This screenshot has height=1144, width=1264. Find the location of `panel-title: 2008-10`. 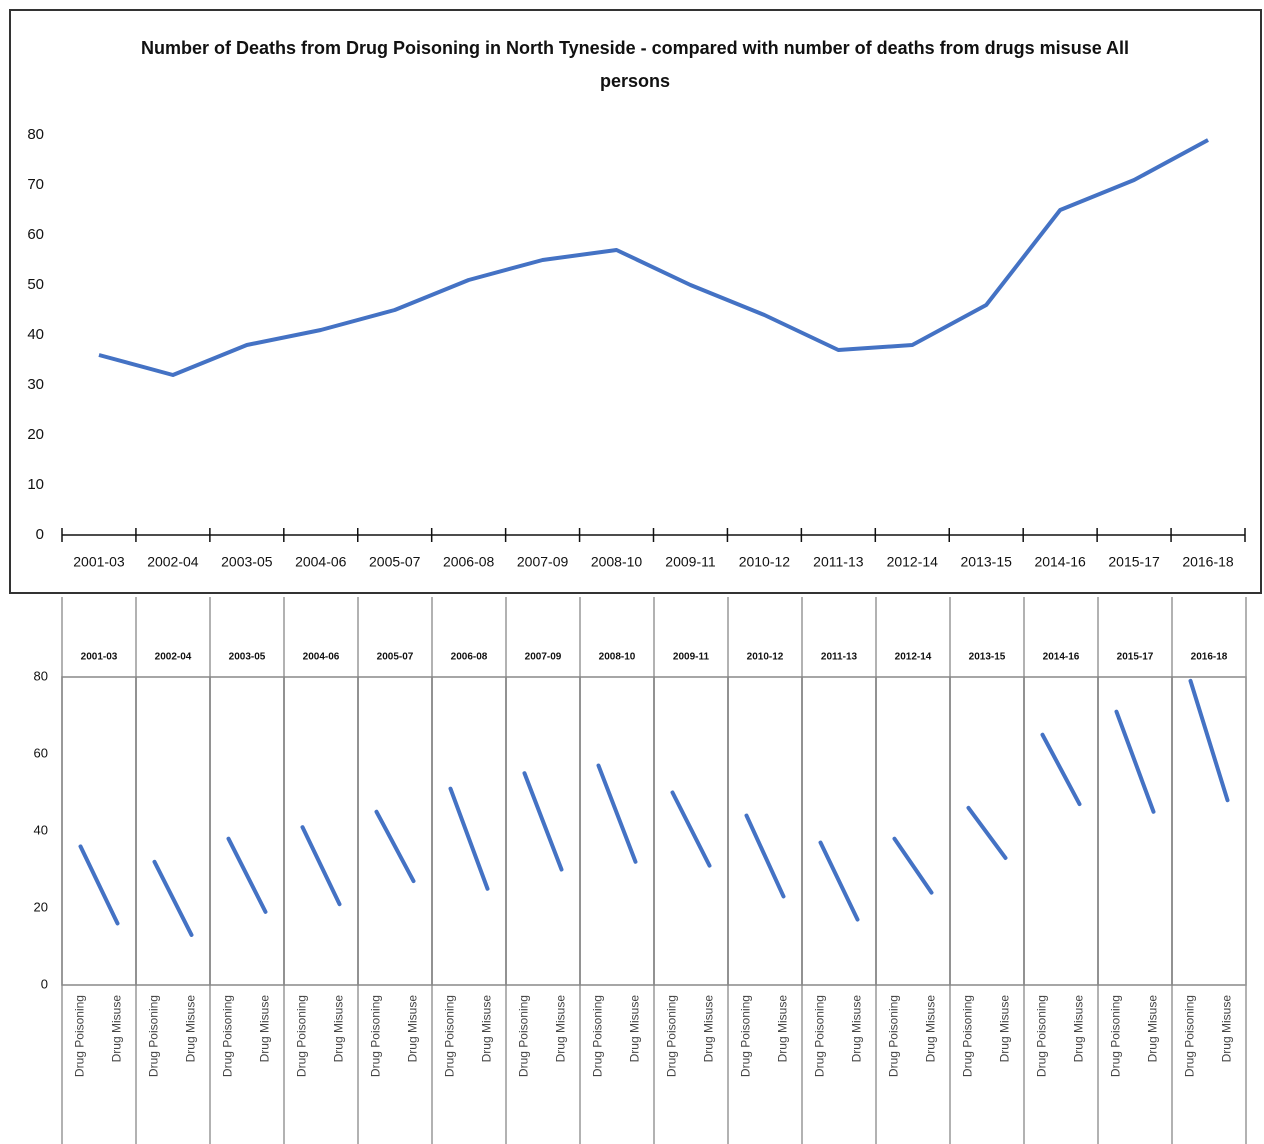

panel-title: 2008-10 is located at coordinates (617, 657).